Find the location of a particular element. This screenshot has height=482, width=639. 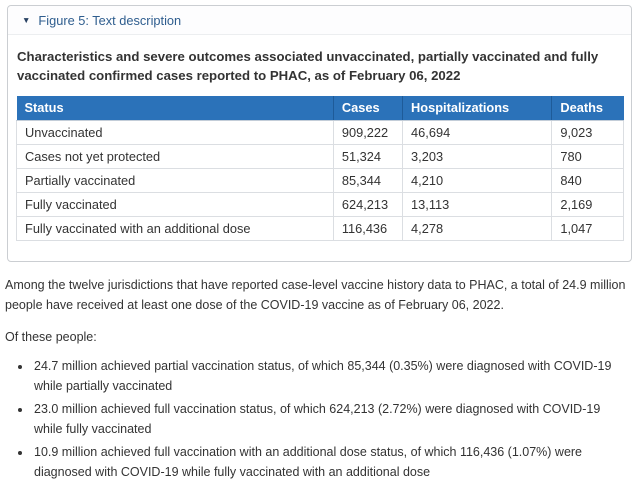

table-cell: Fully vaccinated is located at coordinates (175, 204).